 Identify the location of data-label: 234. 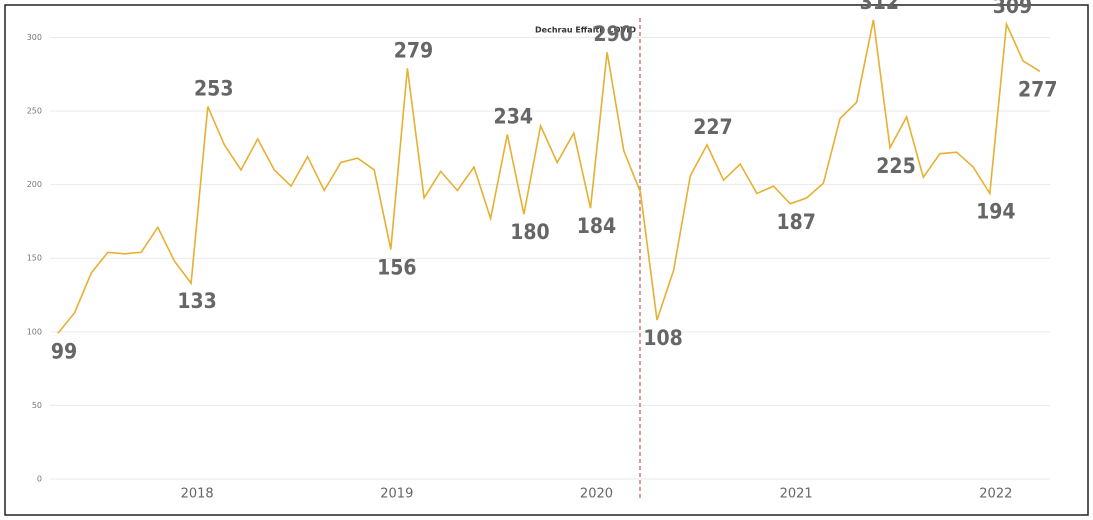
(513, 117).